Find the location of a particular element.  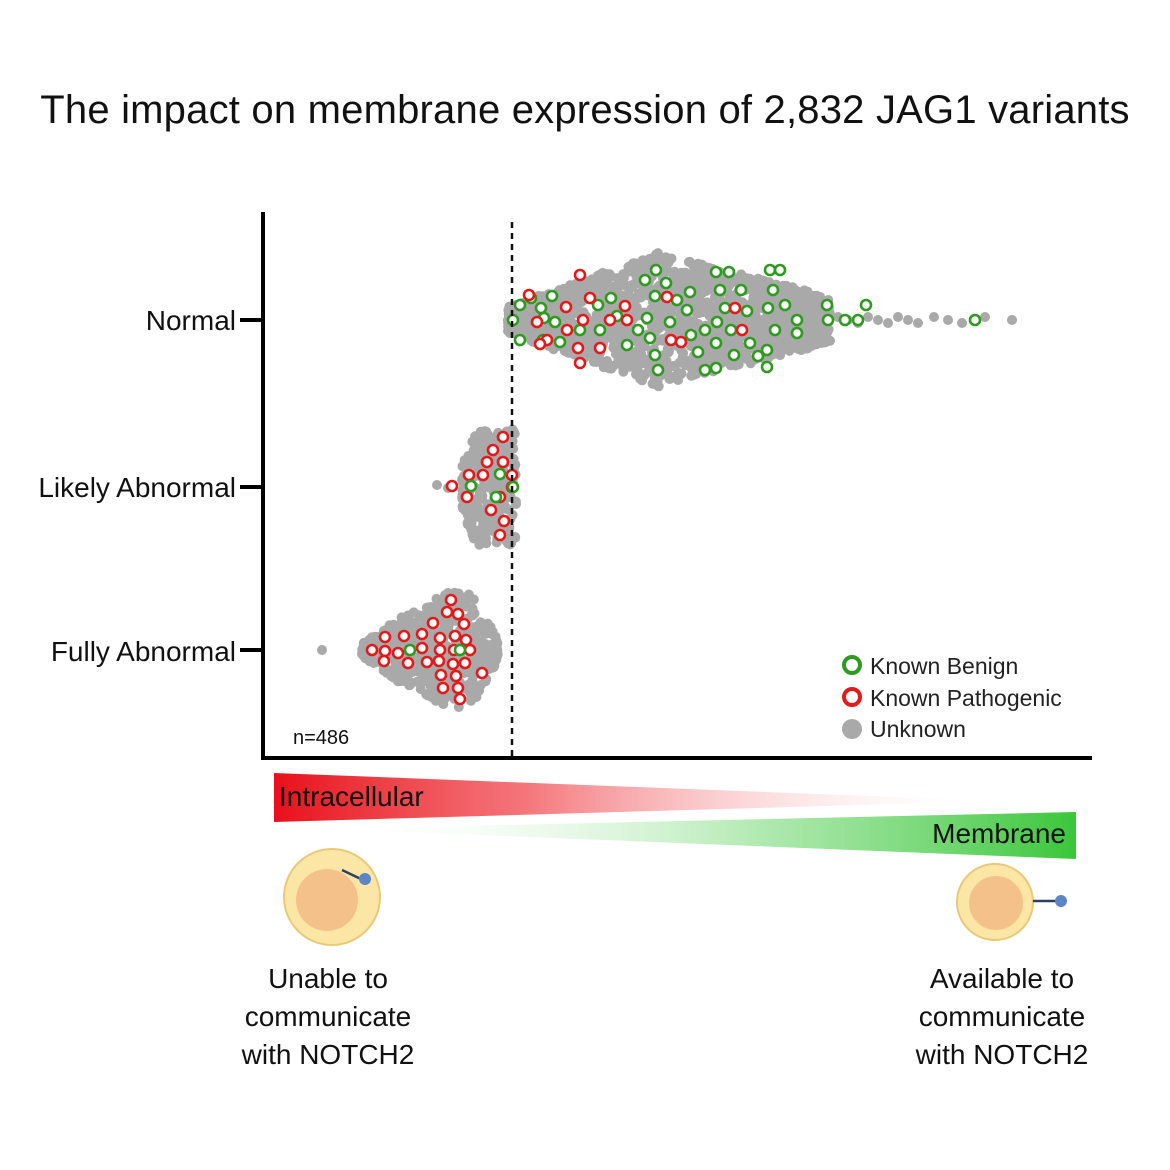

legend-unknown-marker is located at coordinates (852, 729).